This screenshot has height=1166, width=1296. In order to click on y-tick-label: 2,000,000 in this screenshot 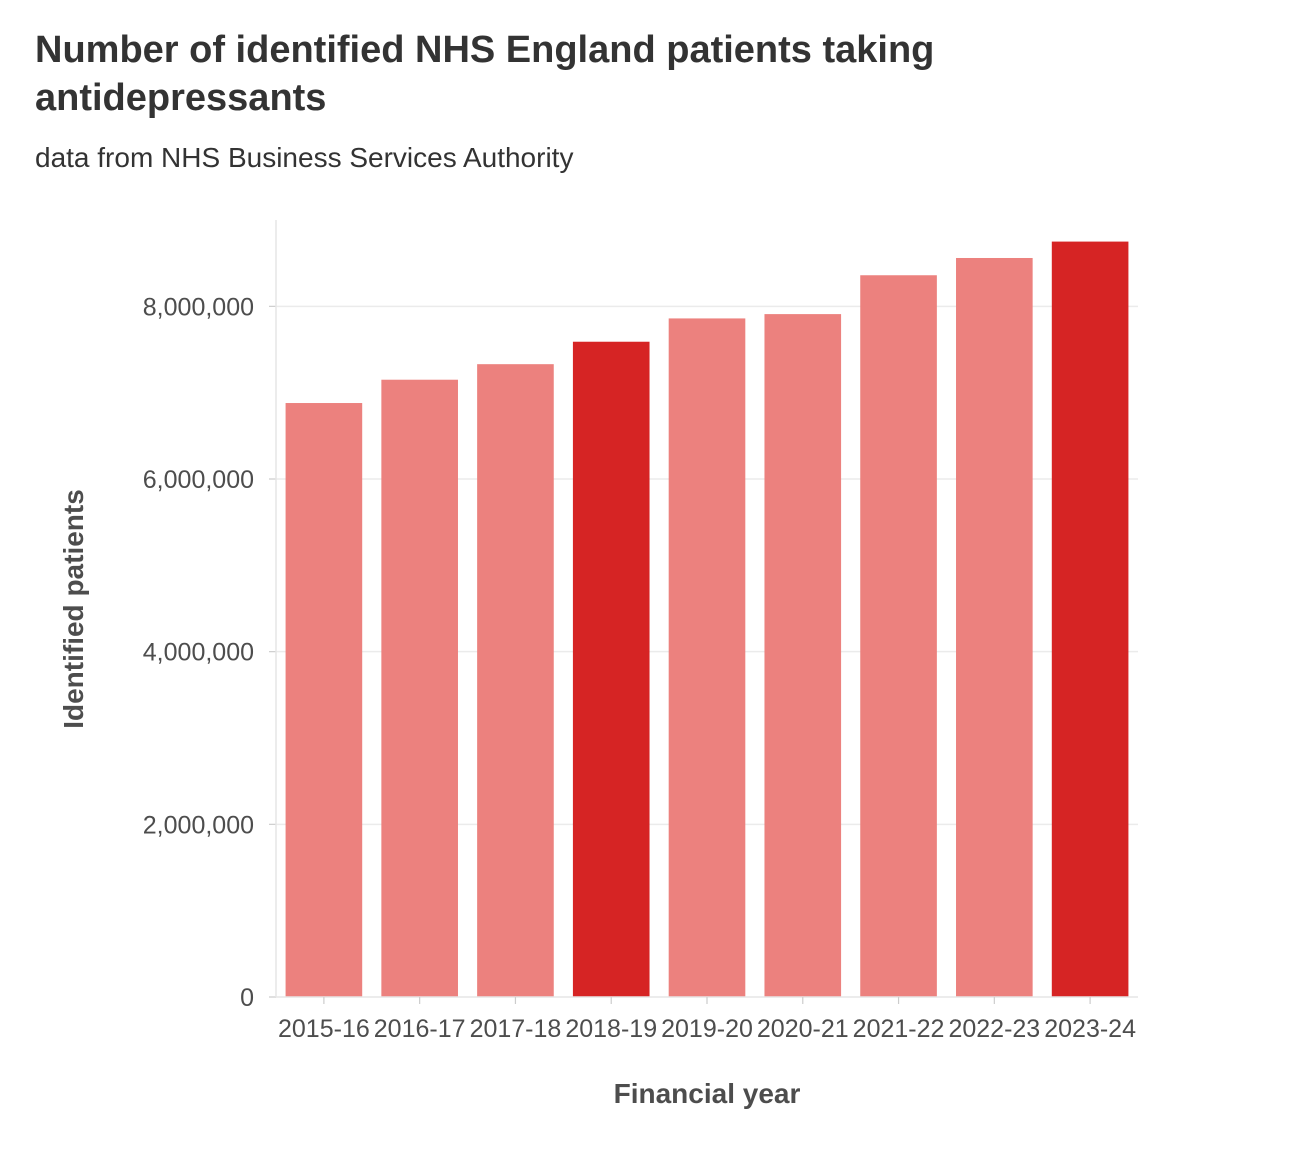, I will do `click(198, 825)`.